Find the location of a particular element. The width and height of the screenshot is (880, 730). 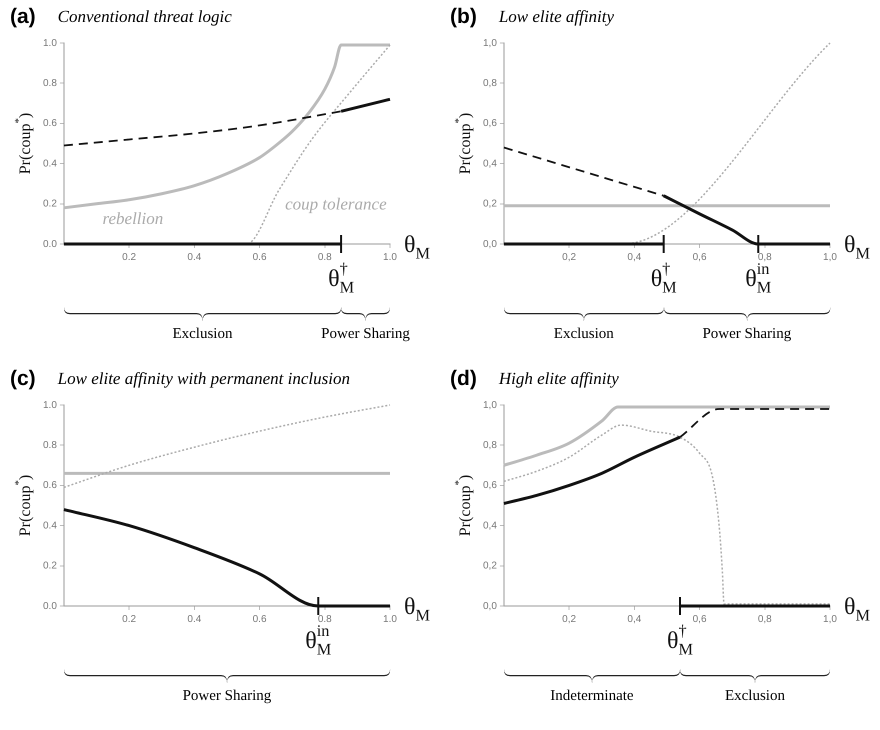

text: Indeterminate is located at coordinates (592, 696).